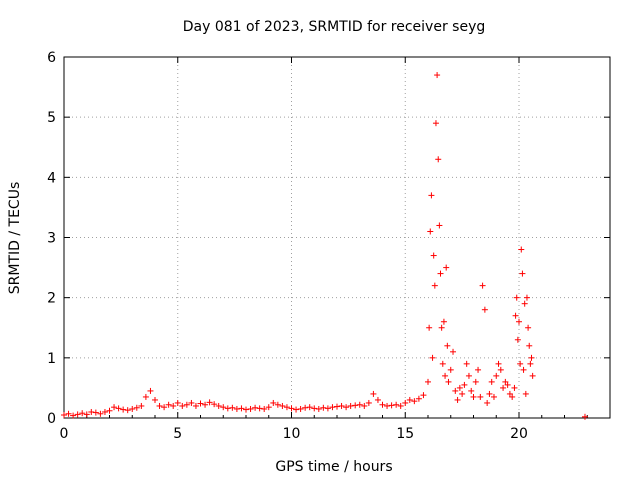  I want to click on y-tick-label: 6, so click(51, 58).